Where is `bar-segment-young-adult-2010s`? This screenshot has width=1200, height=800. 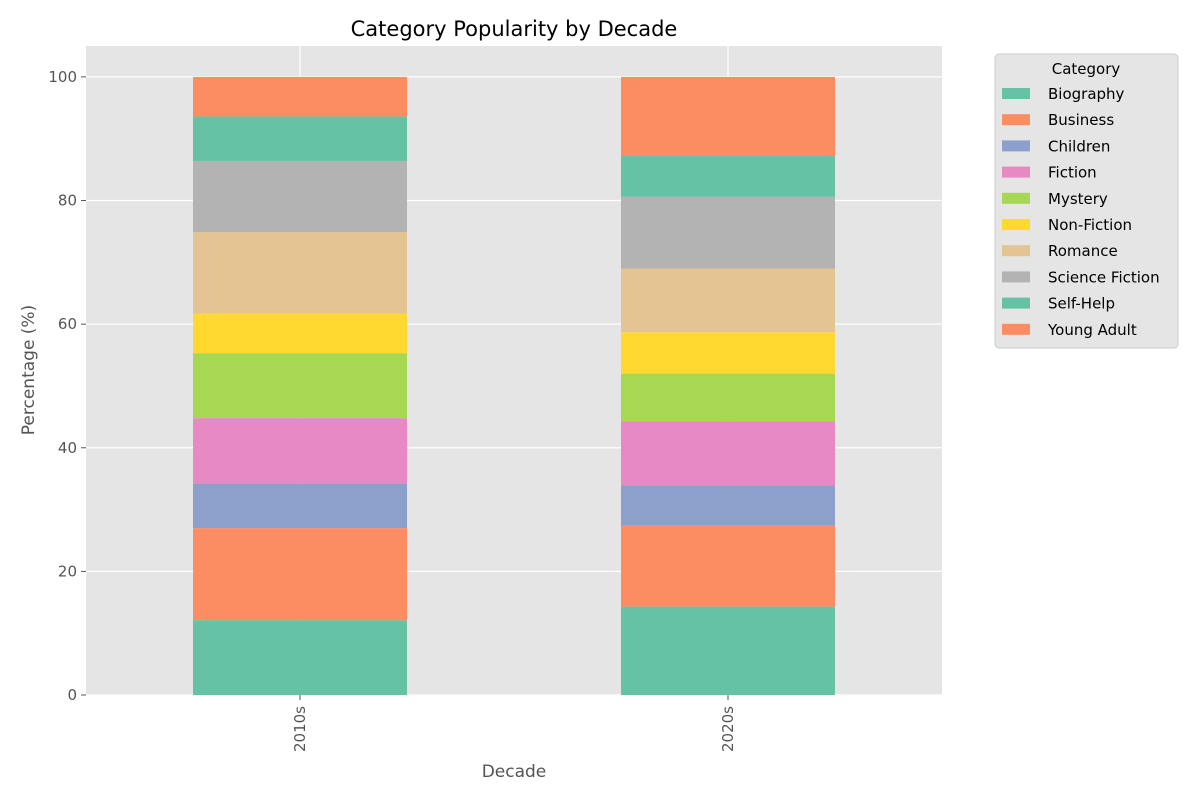
bar-segment-young-adult-2010s is located at coordinates (300, 97).